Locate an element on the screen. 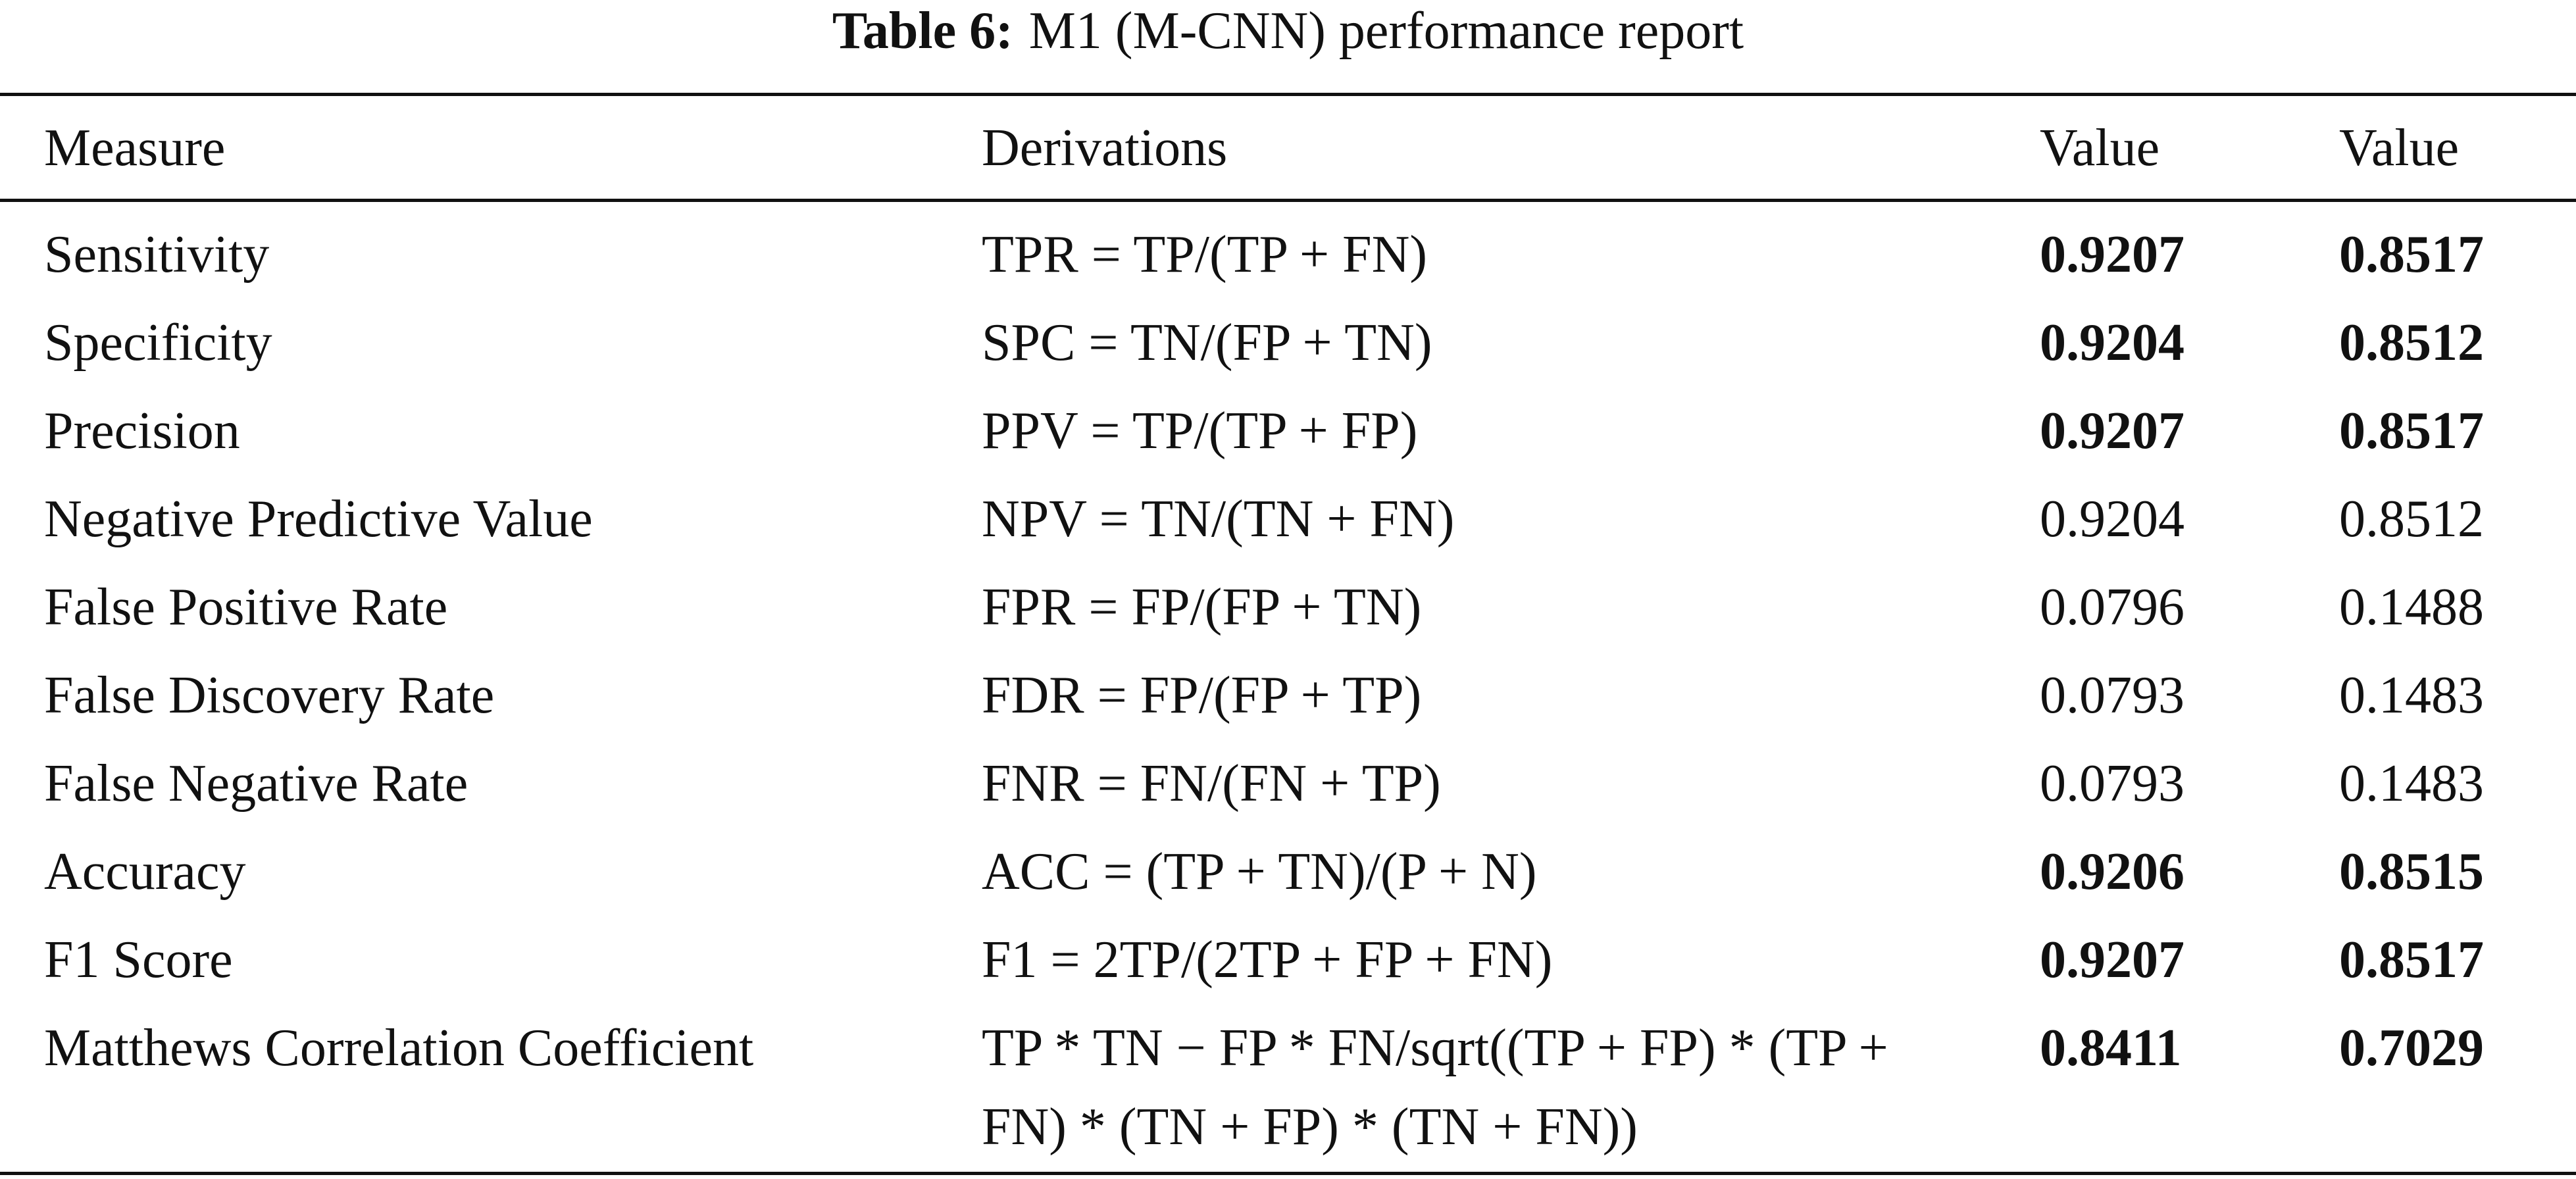 Image resolution: width=2576 pixels, height=1179 pixels. derivation-cell: ACC = (TP + TN)/(P + N) is located at coordinates (1259, 872).